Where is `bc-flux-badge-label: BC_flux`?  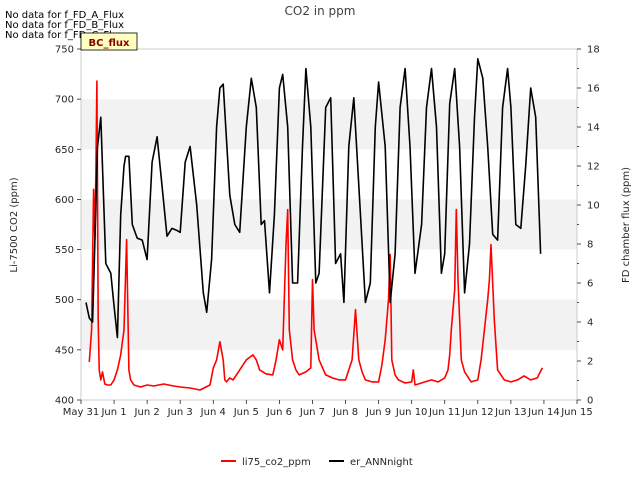 bc-flux-badge-label: BC_flux is located at coordinates (109, 43).